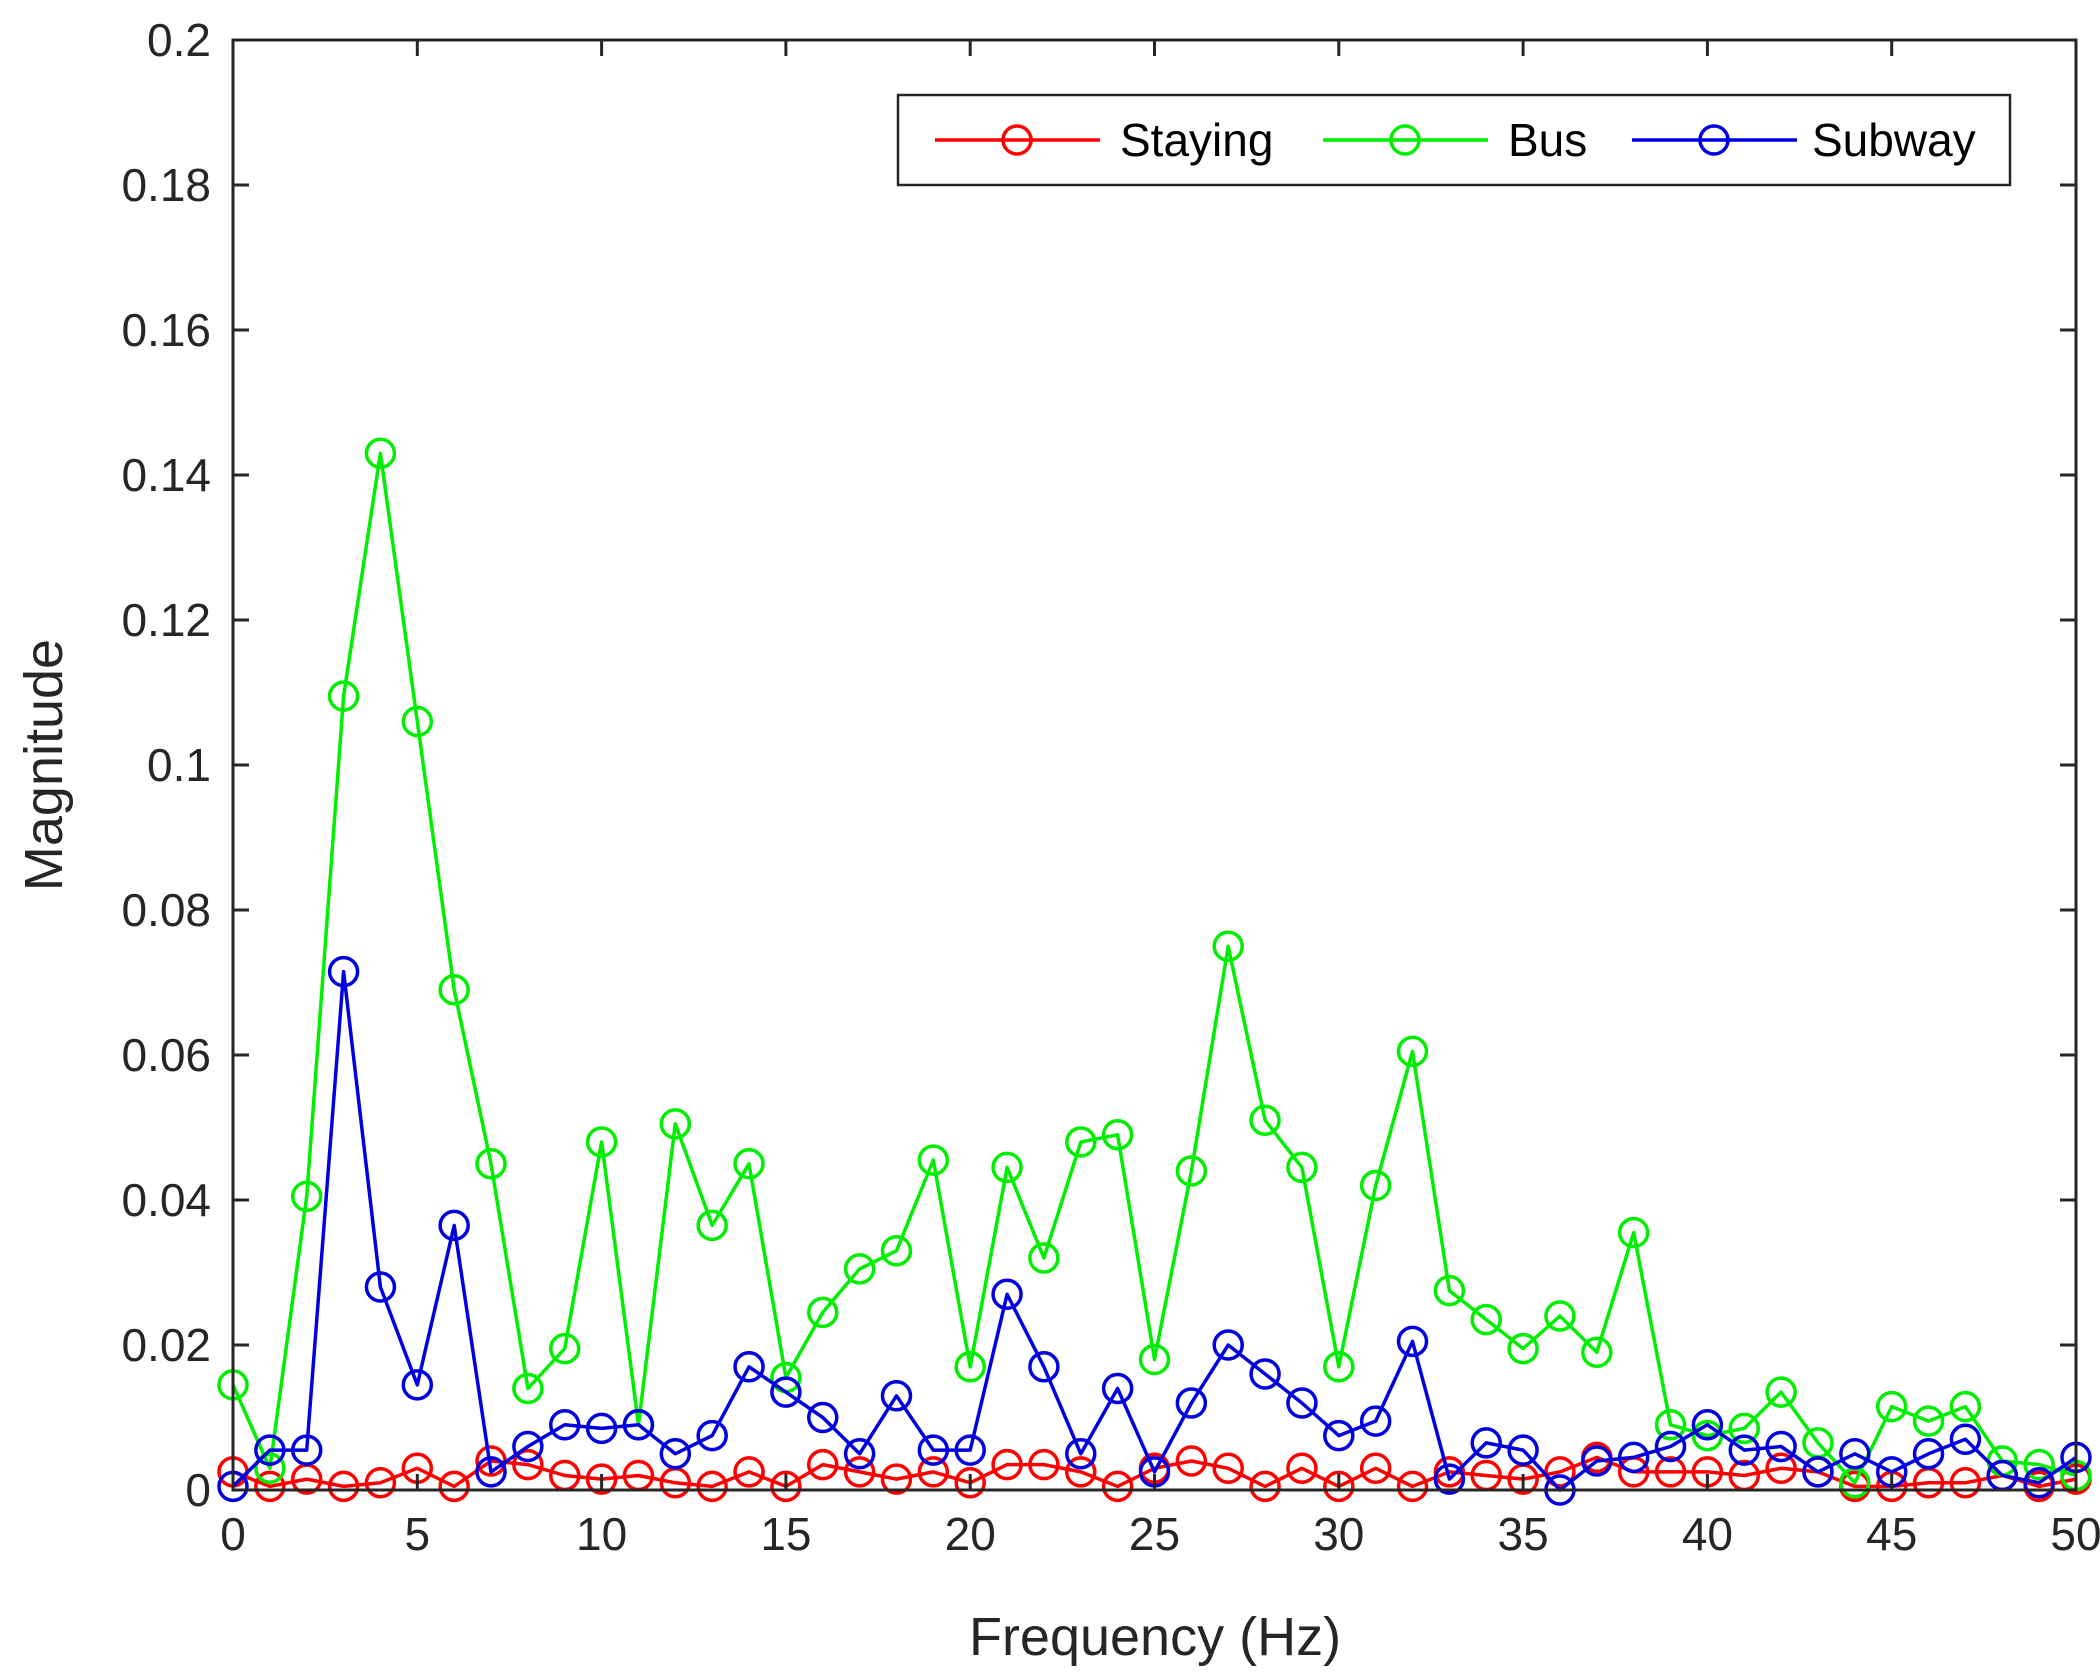  Describe the element at coordinates (1707, 1534) in the screenshot. I see `x-tick-label: 40` at that location.